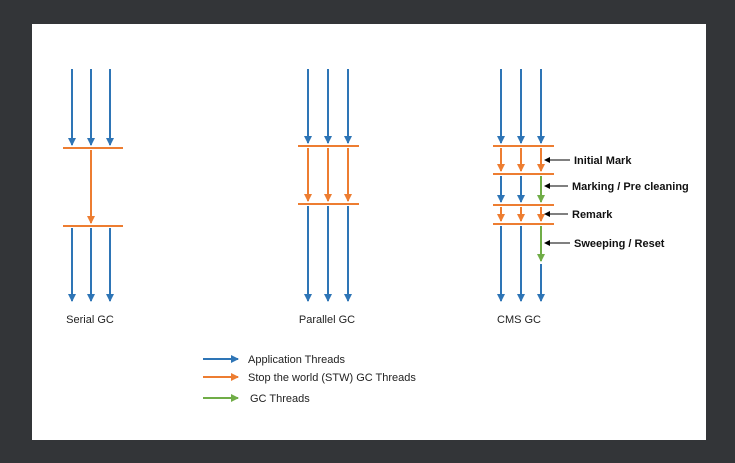  I want to click on initial-mark-label: Initial Mark, so click(603, 161).